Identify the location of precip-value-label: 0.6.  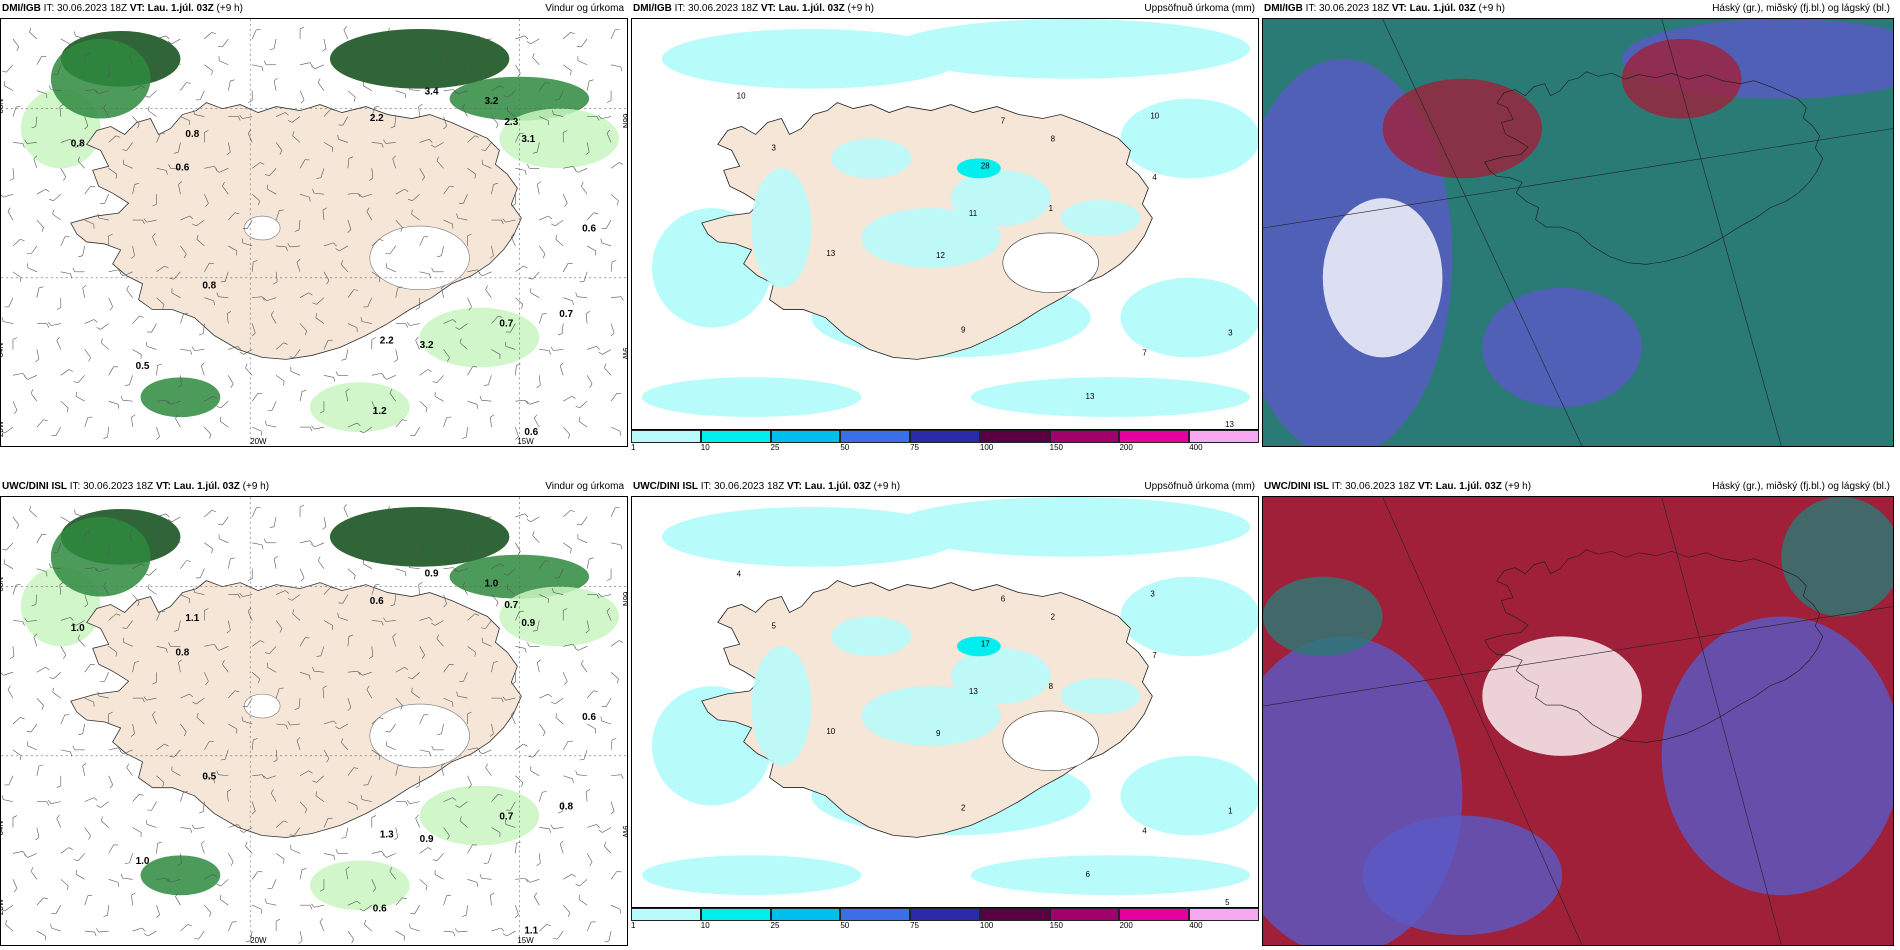
(589, 229).